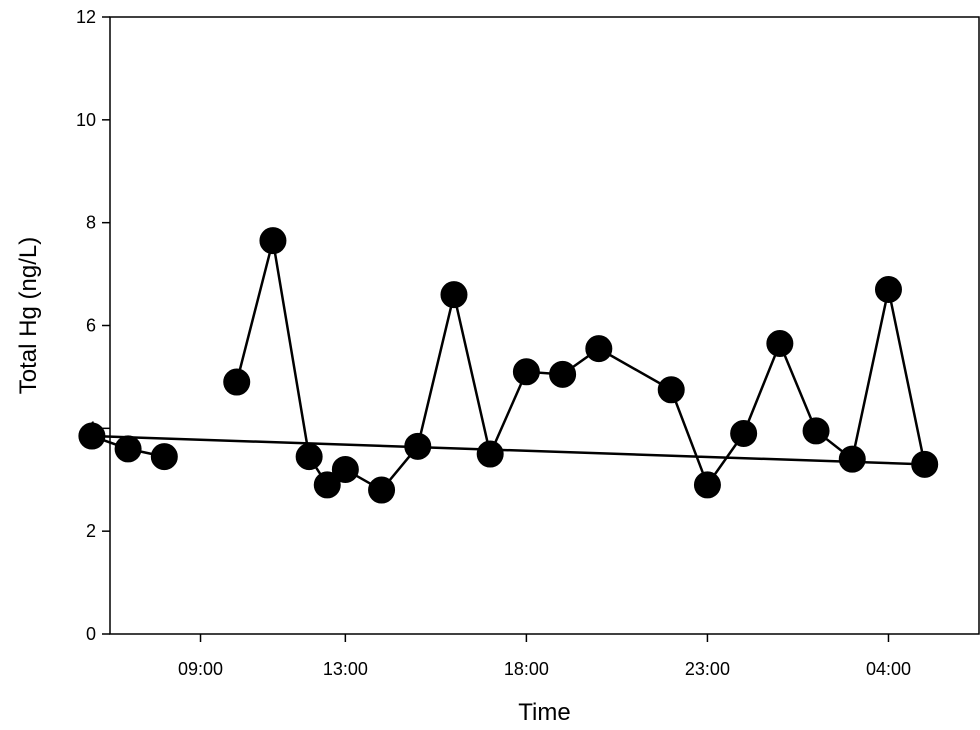 Image resolution: width=980 pixels, height=730 pixels. I want to click on y-axis-ticks: 024681012, so click(93, 325).